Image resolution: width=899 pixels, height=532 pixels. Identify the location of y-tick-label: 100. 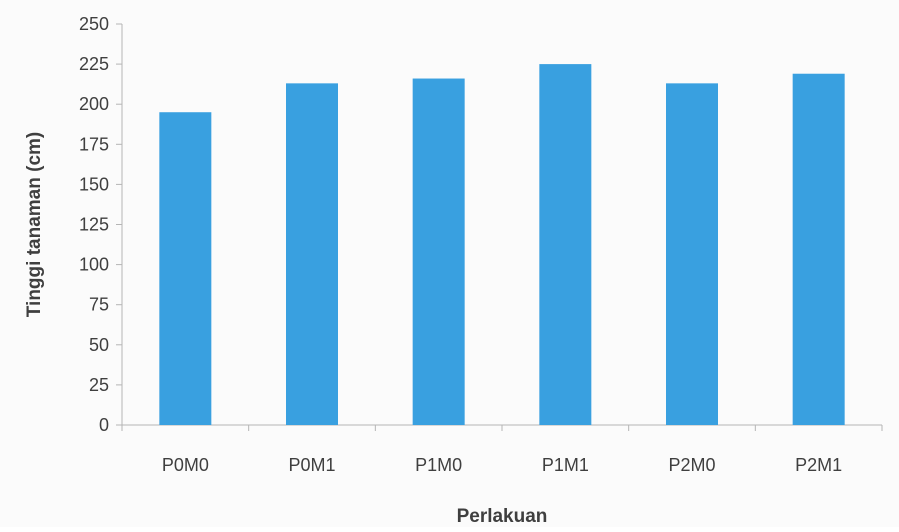
(94, 265).